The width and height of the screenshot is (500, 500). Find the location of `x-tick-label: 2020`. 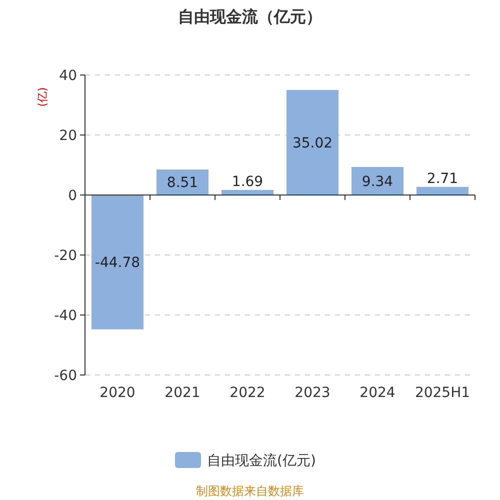

x-tick-label: 2020 is located at coordinates (118, 393).